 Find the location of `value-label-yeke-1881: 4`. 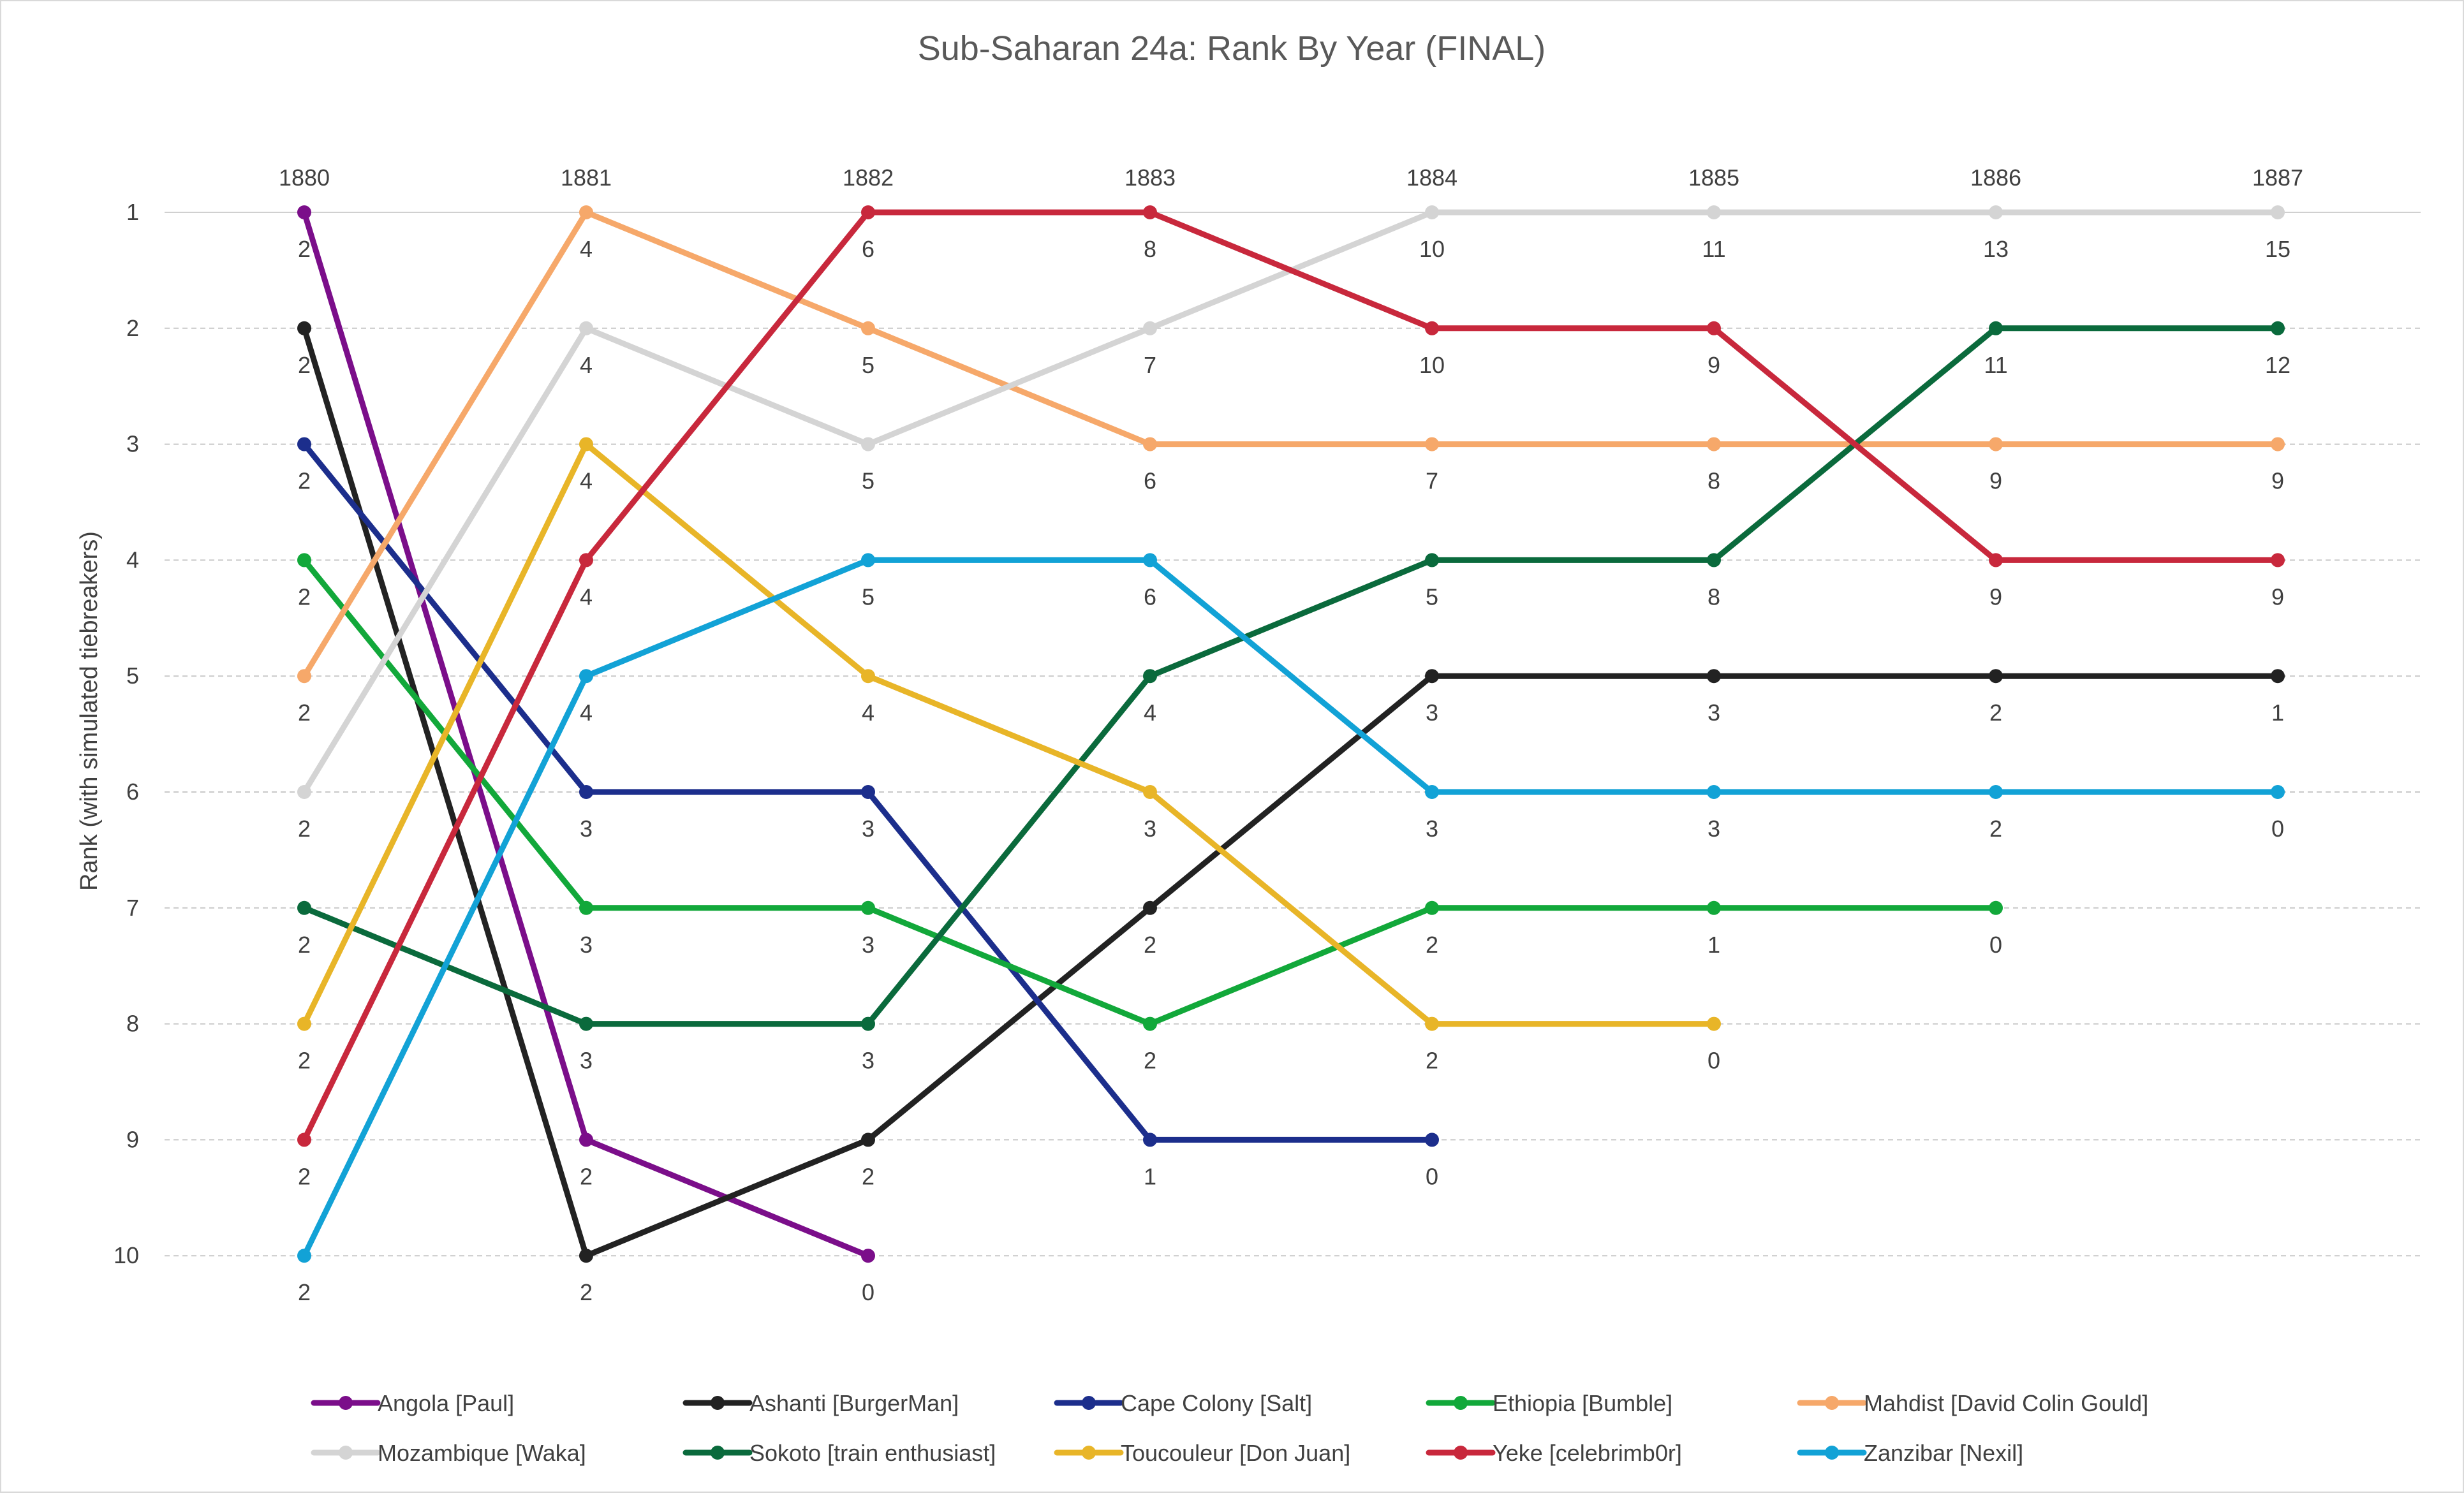

value-label-yeke-1881: 4 is located at coordinates (586, 596).